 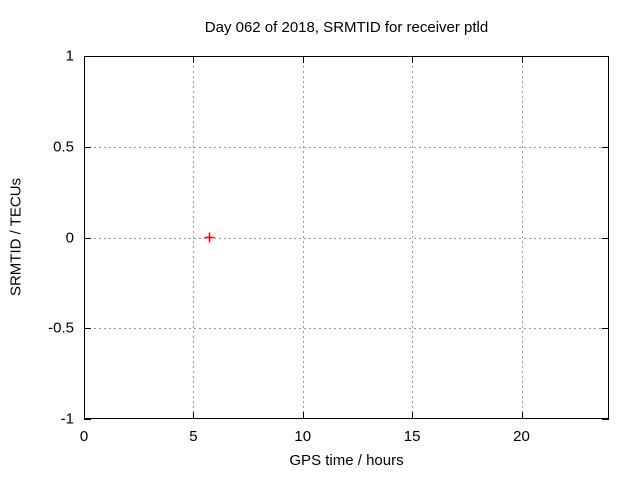 I want to click on x-tick-label: 0, so click(x=84, y=436).